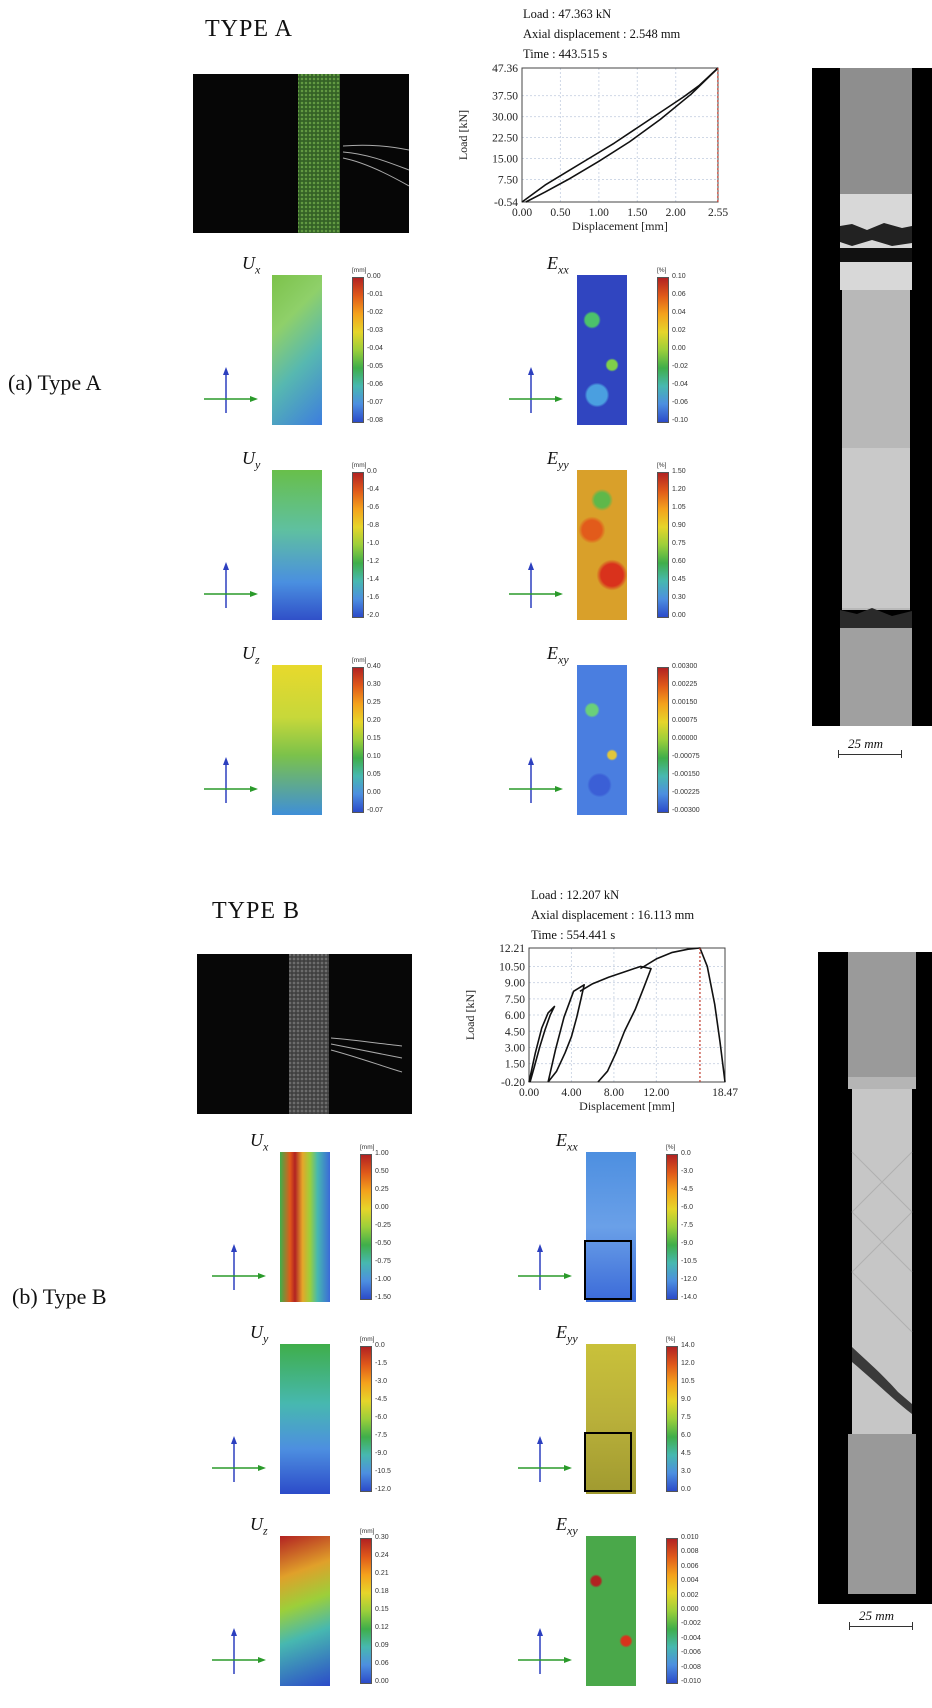 The width and height of the screenshot is (932, 1708). Describe the element at coordinates (375, 294) in the screenshot. I see `colorbar-tick-label: -0.01` at that location.